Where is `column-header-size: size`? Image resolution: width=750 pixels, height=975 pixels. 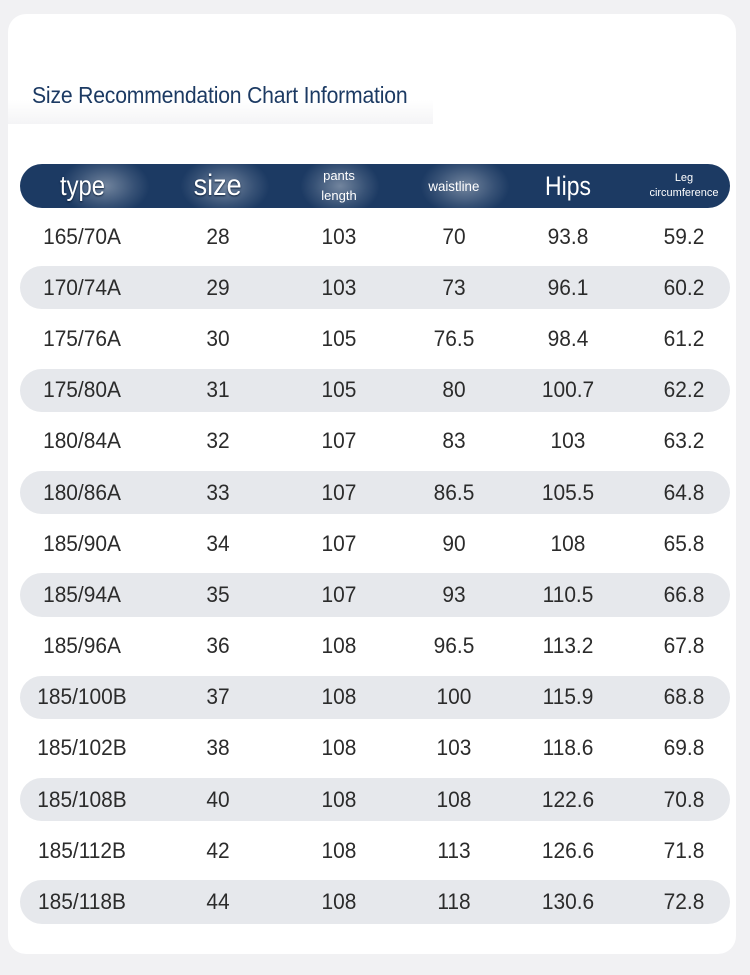
column-header-size: size is located at coordinates (218, 186).